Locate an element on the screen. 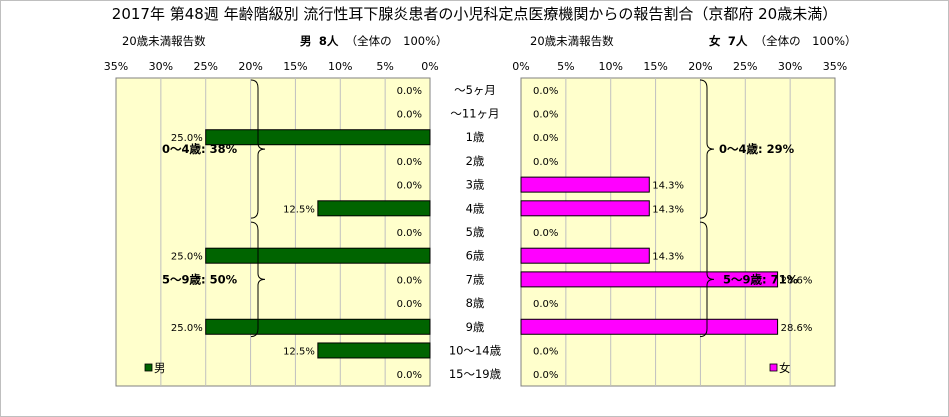 The image size is (949, 417). female-x-tick-label: 5% is located at coordinates (565, 66).